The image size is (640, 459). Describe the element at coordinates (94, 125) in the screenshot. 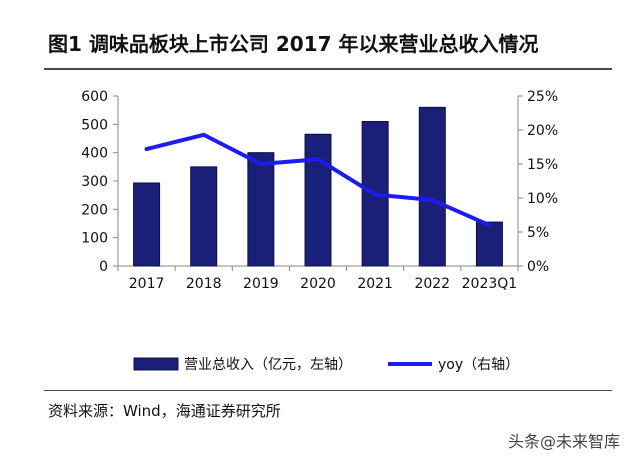

I see `y-left-tick-label: 500` at that location.